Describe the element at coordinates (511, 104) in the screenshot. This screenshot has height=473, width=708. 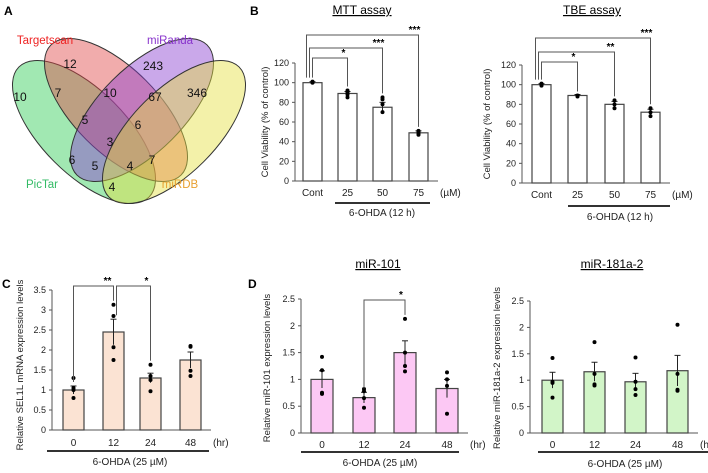
I see `y-tick-label: 80` at that location.